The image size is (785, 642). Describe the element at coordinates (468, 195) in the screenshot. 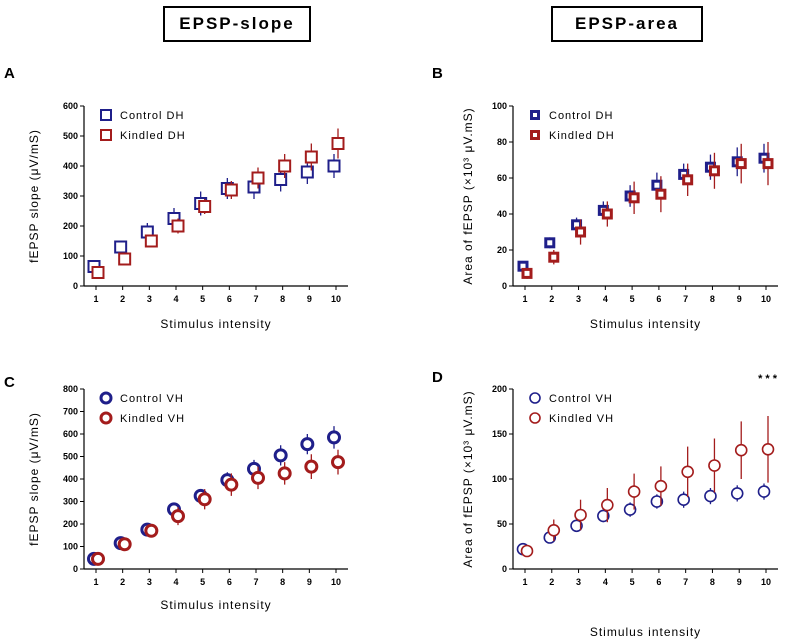

I see `y-axis-label: Area of fEPSP (×10³ μV.mS)` at that location.